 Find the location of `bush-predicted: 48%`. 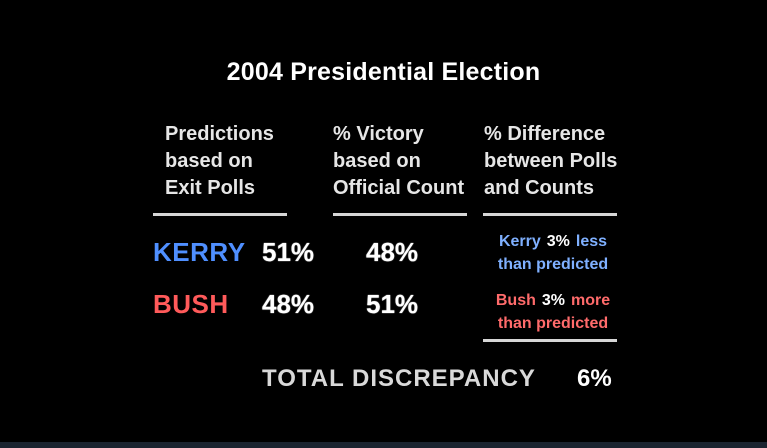

bush-predicted: 48% is located at coordinates (288, 304).